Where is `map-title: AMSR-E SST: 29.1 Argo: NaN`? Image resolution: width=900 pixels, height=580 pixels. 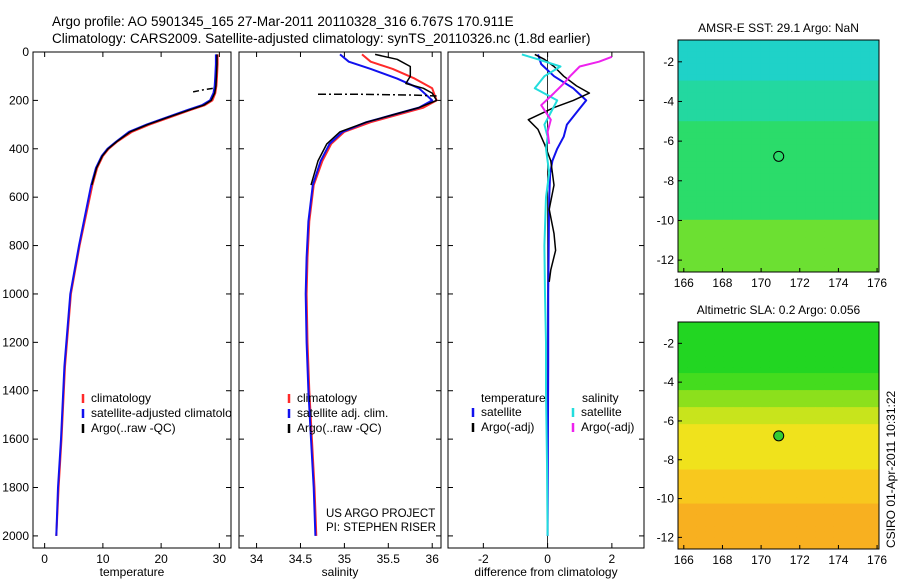
map-title: AMSR-E SST: 29.1 Argo: NaN is located at coordinates (778, 28).